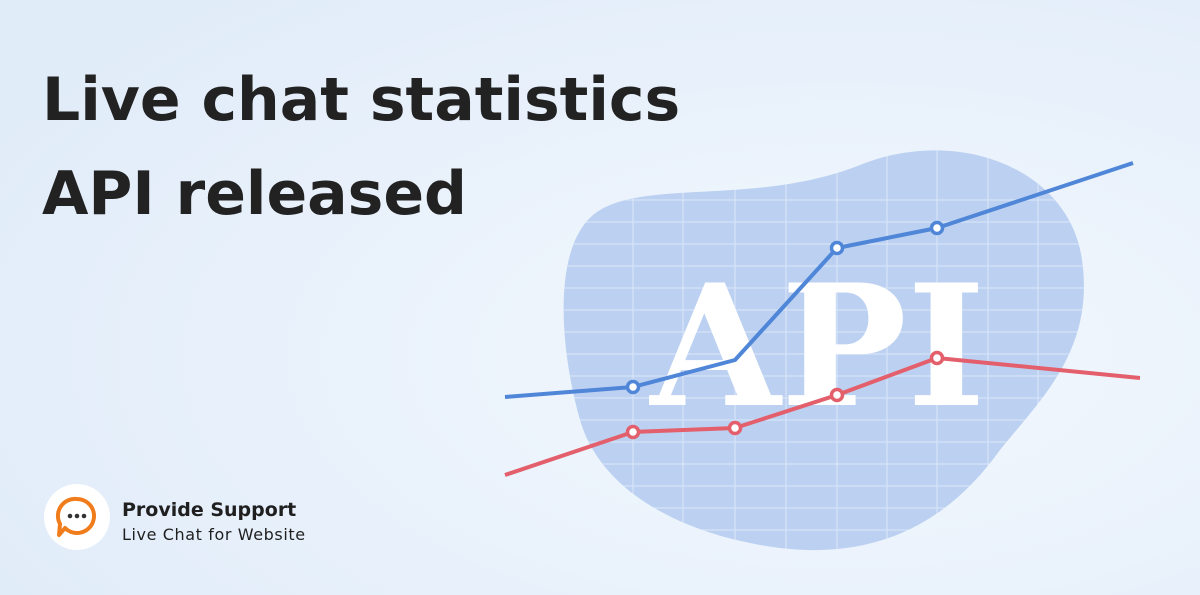 This screenshot has width=1200, height=595. What do you see at coordinates (214, 534) in the screenshot?
I see `brand-tagline: Live Chat for Website` at bounding box center [214, 534].